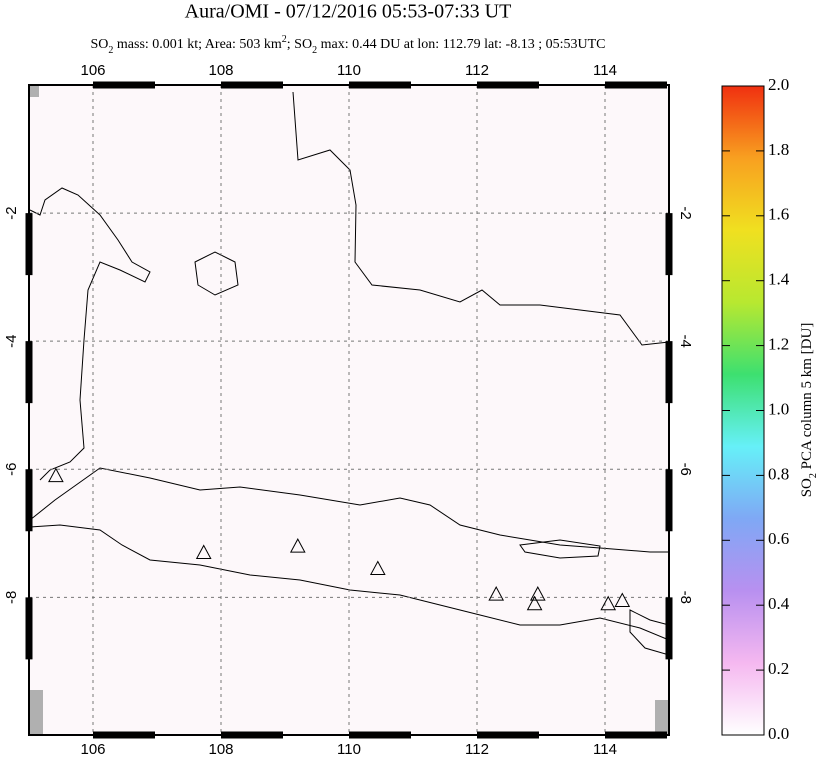  Describe the element at coordinates (299, 44) in the screenshot. I see `text-part: ; SO` at that location.